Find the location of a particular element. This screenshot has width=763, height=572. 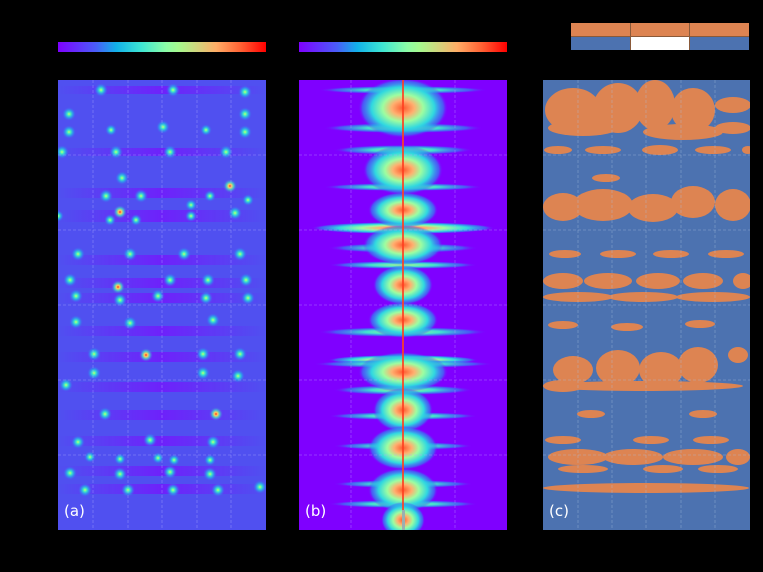

legend-c is located at coordinates (660, 36).